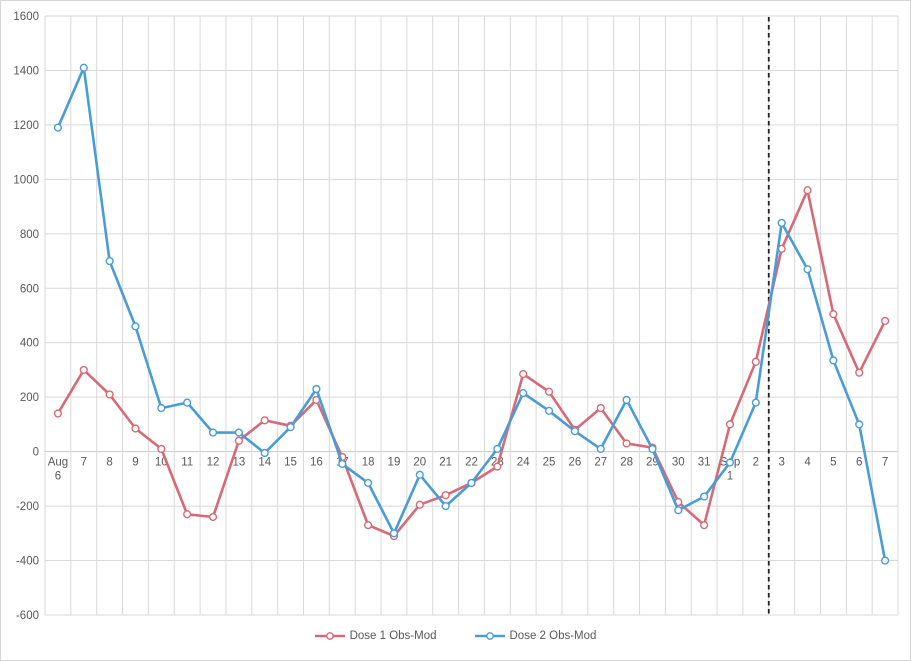 The image size is (911, 661). I want to click on legend-item-dose2: Dose 2 Obs-Mod, so click(535, 636).